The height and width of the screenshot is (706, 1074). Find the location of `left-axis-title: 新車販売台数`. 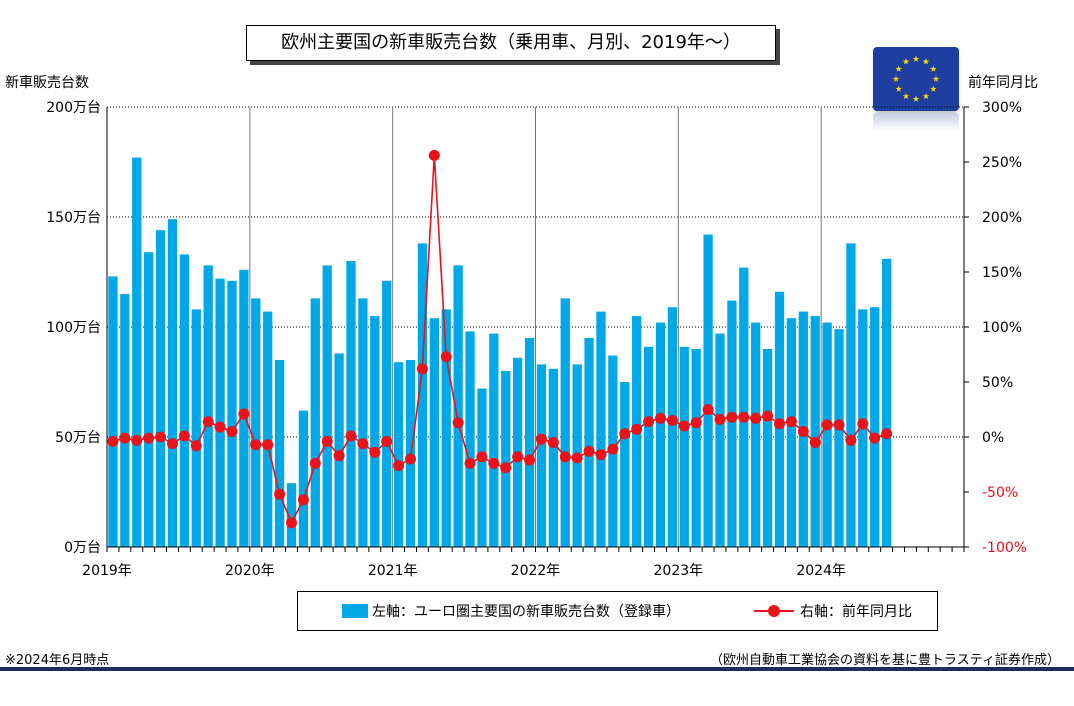

left-axis-title: 新車販売台数 is located at coordinates (47, 83).